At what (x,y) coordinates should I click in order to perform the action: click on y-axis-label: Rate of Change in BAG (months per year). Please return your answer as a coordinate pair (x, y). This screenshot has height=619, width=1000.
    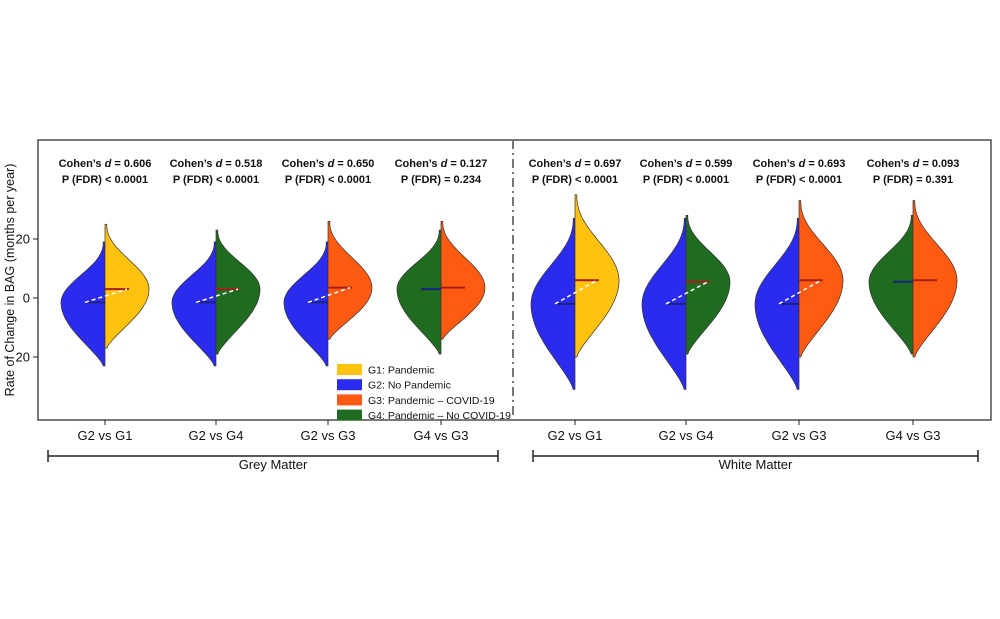
    Looking at the image, I should click on (10, 280).